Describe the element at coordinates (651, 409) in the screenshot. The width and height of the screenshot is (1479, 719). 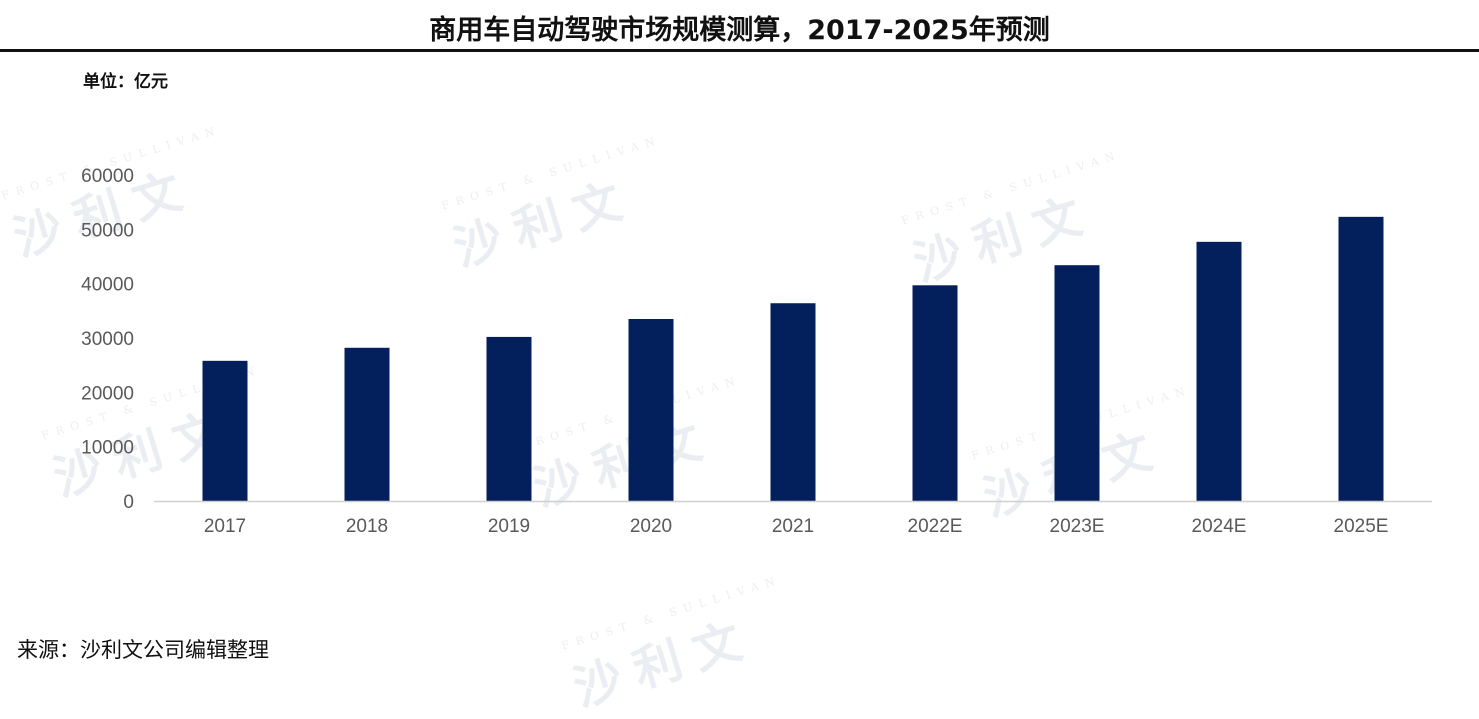
I see `bar-2020` at that location.